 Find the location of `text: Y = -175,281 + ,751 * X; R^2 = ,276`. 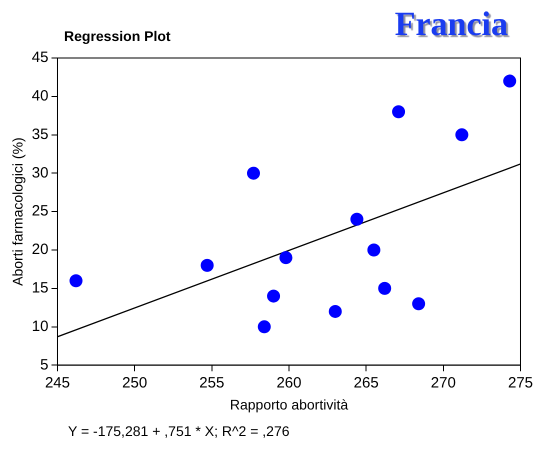

text: Y = -175,281 + ,751 * X; R^2 = ,276 is located at coordinates (179, 431).